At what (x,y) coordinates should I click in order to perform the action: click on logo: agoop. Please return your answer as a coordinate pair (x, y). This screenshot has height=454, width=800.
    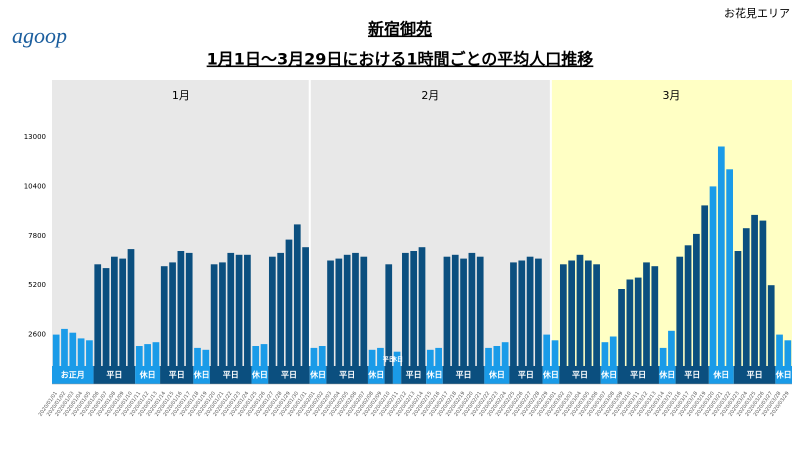
    Looking at the image, I should click on (39, 35).